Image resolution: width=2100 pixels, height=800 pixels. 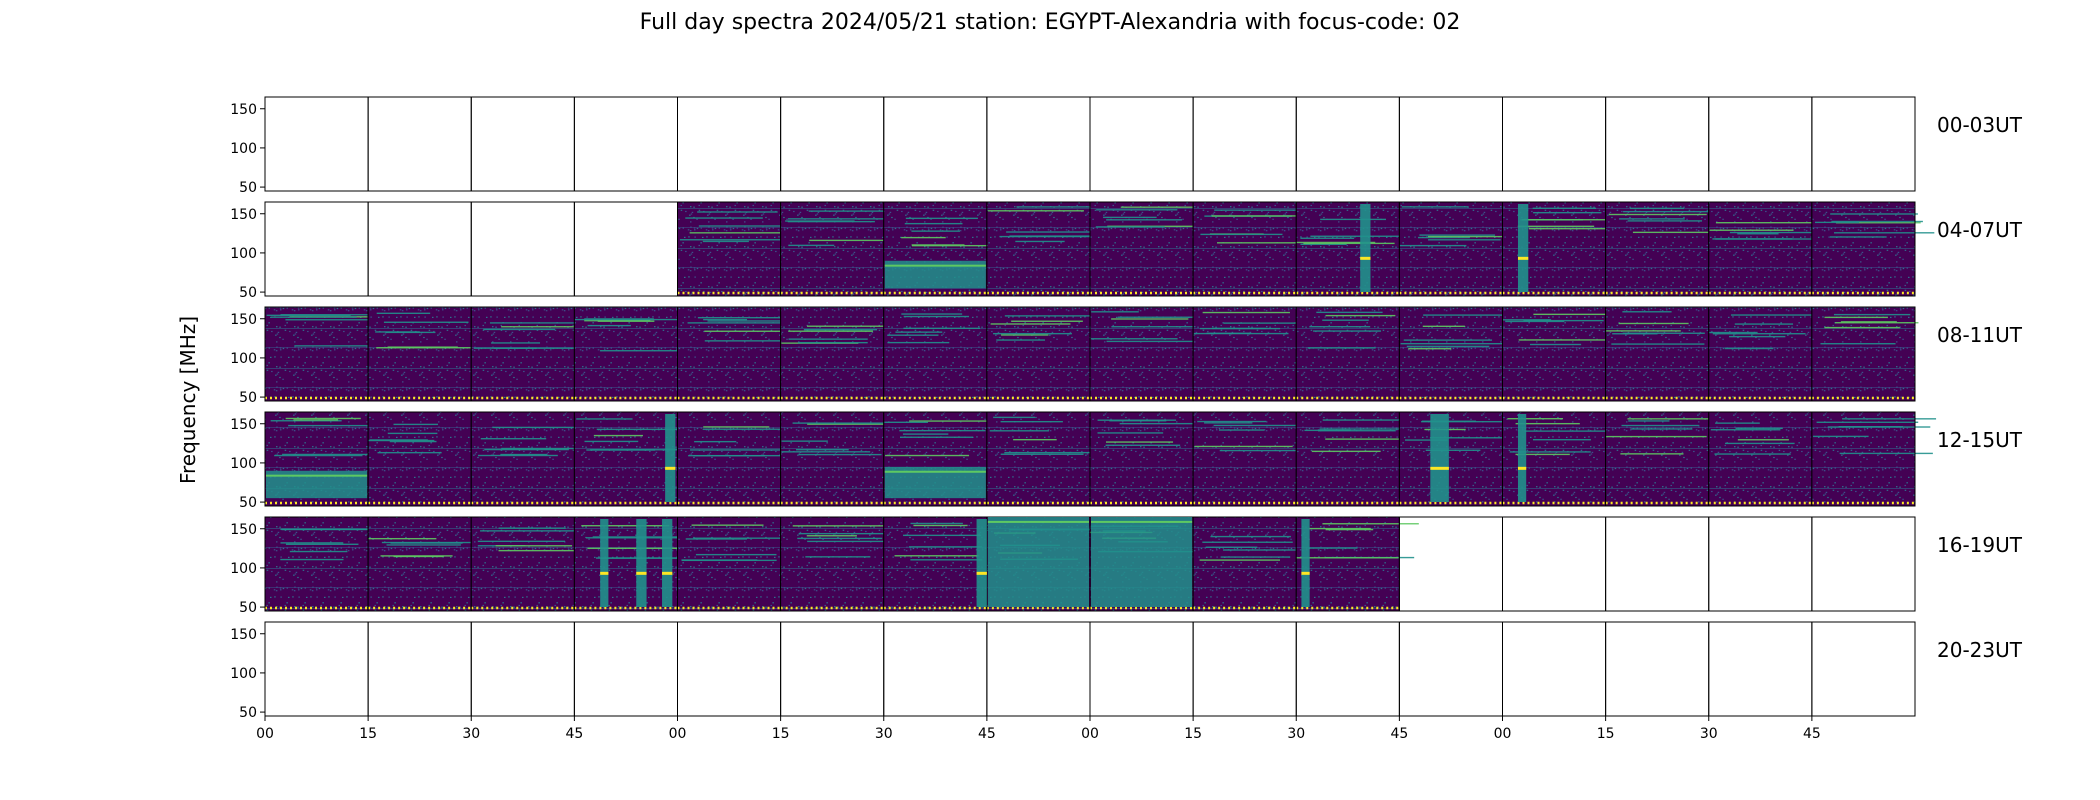 What do you see at coordinates (1980, 230) in the screenshot?
I see `row-label: 04-07UT` at bounding box center [1980, 230].